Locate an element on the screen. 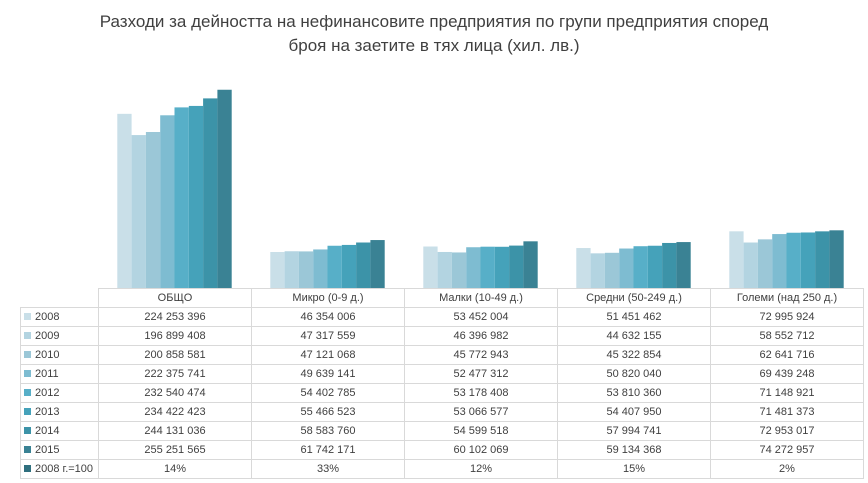  series-legend-label: 2013 is located at coordinates (59, 412).